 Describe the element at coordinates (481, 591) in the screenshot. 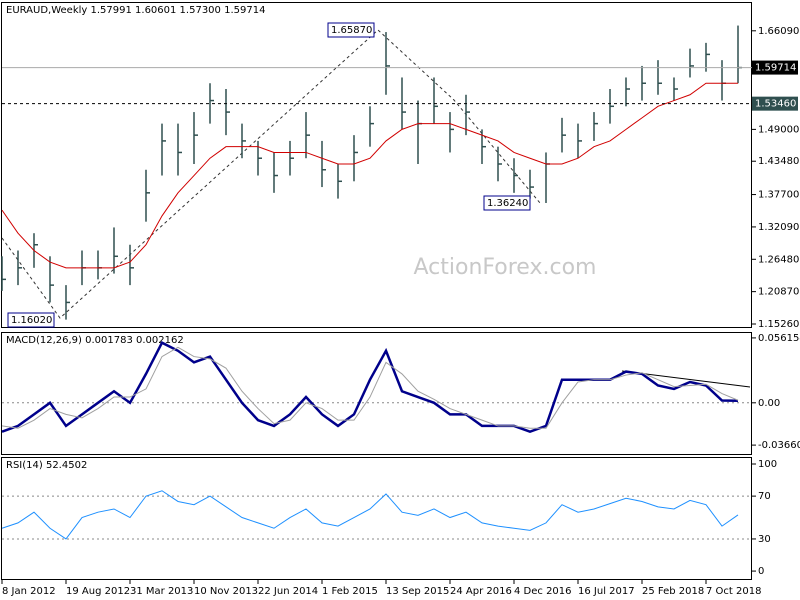

I see `x-tick-label: 24 Apr 2016` at that location.